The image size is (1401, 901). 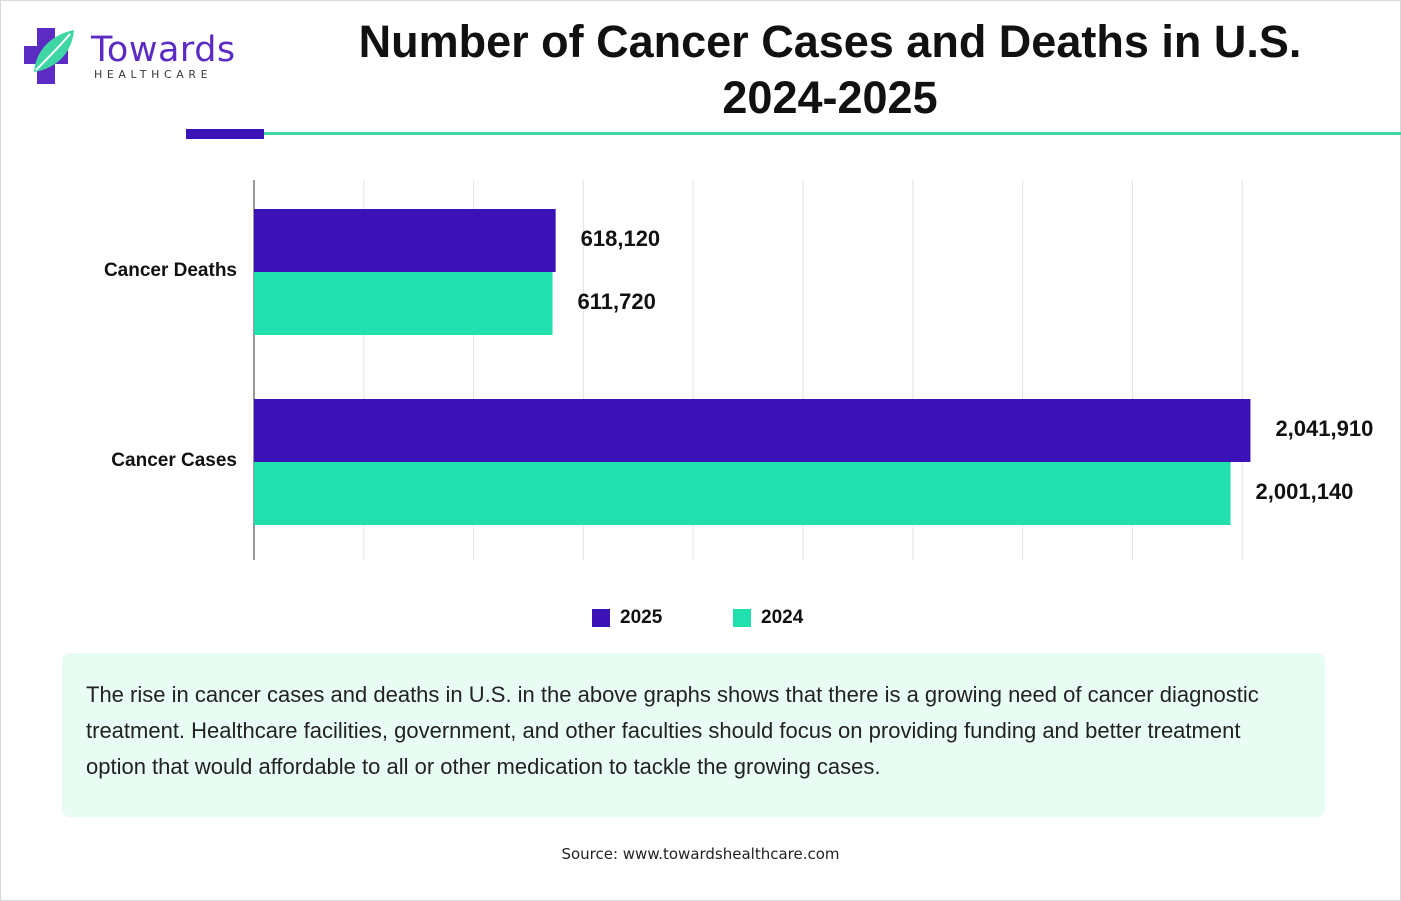 What do you see at coordinates (742, 493) in the screenshot?
I see `bar-cancer-cases-2024` at bounding box center [742, 493].